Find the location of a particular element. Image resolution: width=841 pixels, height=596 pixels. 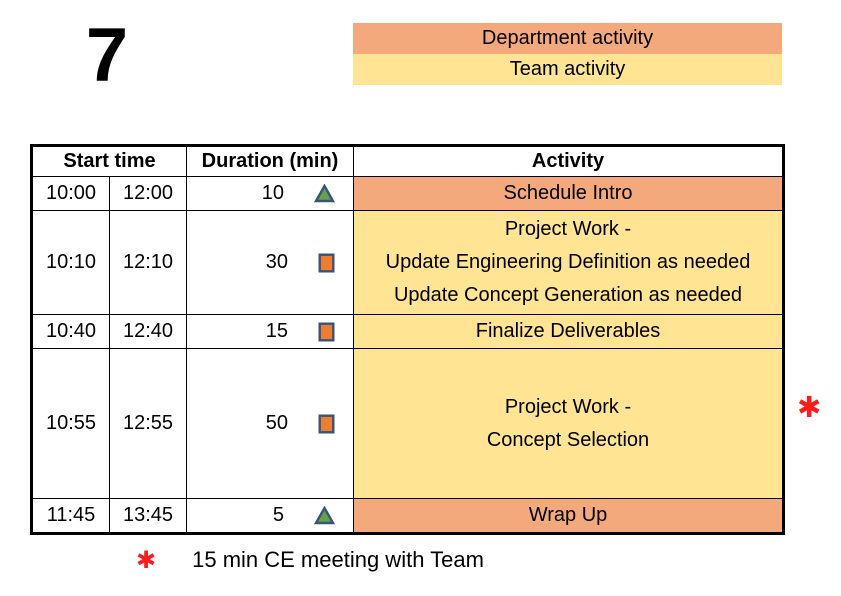

activity-line: Update Concept Generation as needed is located at coordinates (568, 295).